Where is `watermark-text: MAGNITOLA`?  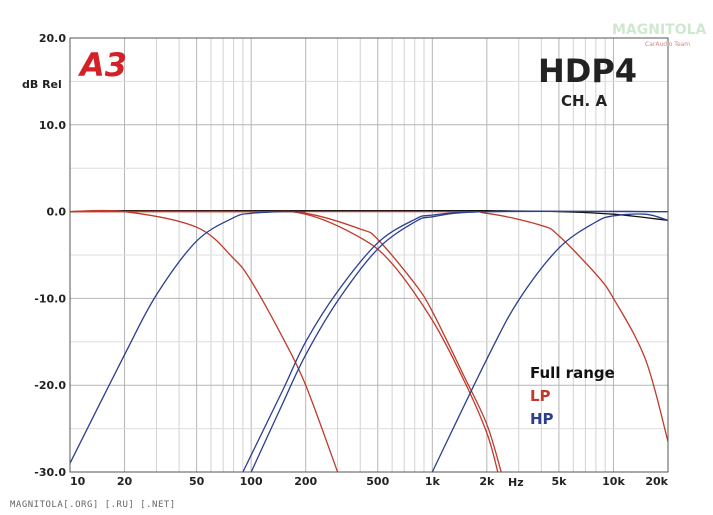 watermark-text: MAGNITOLA is located at coordinates (659, 30).